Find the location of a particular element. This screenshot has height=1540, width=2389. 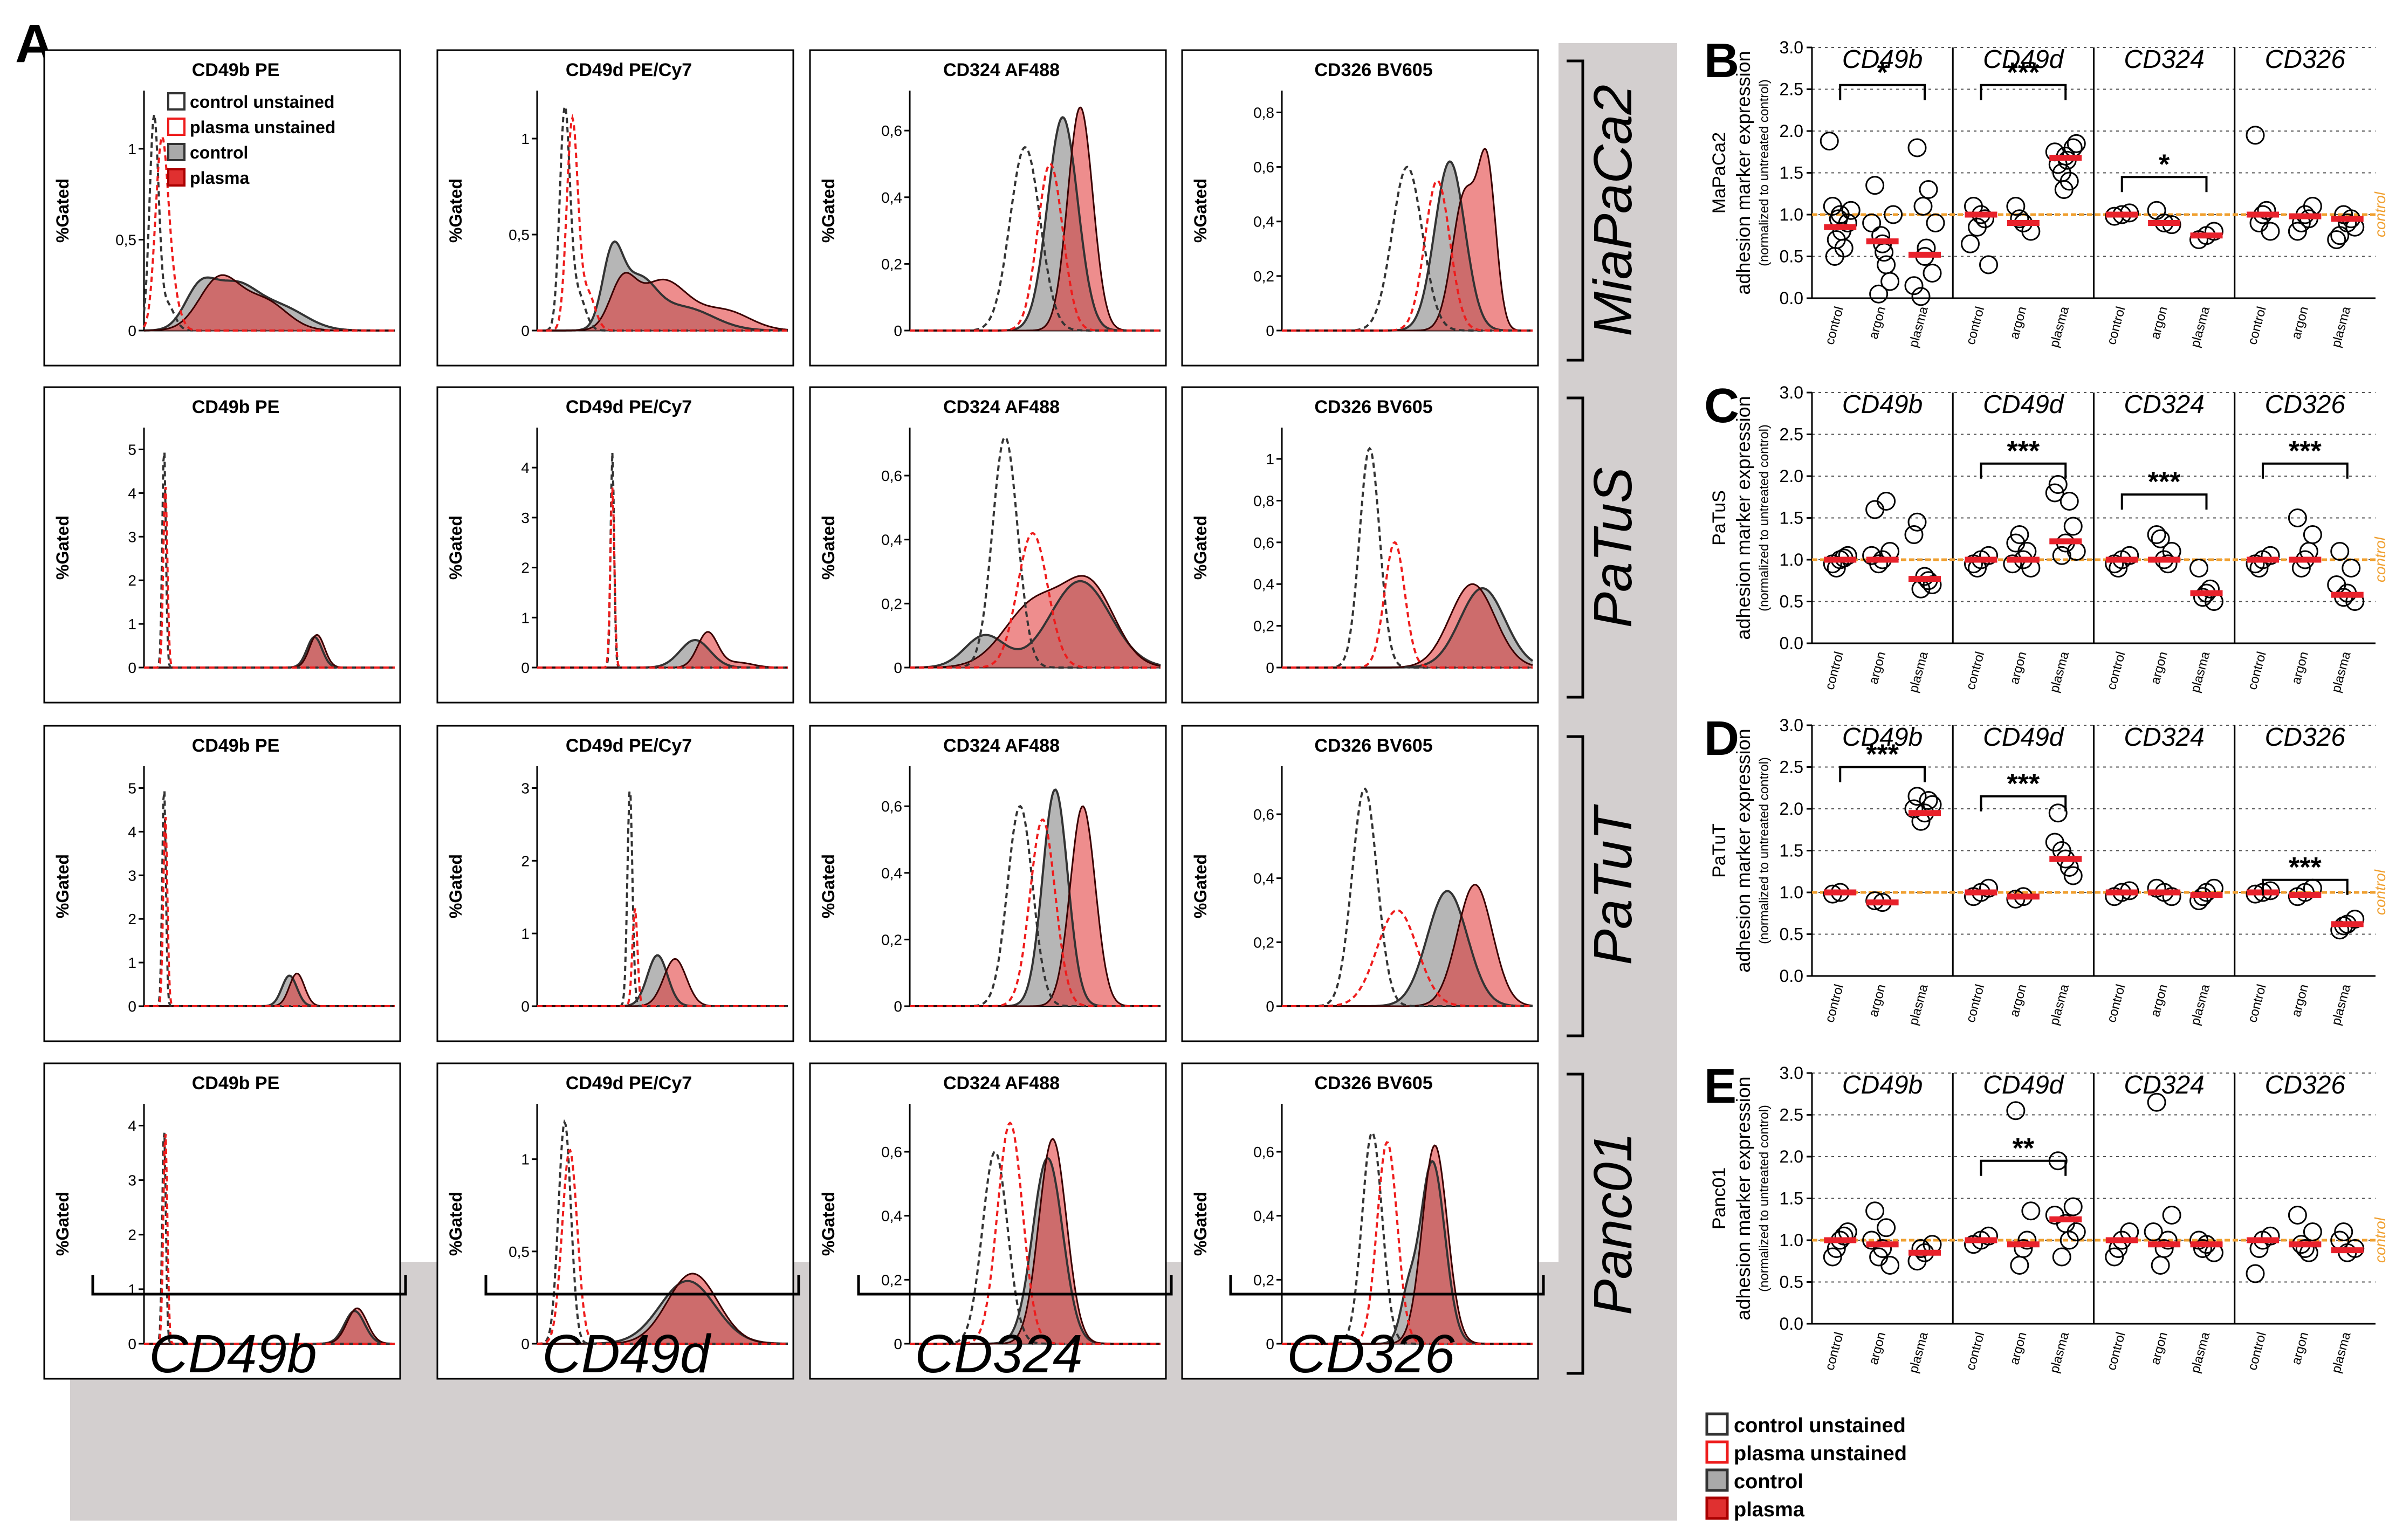

right-legend-label: control is located at coordinates (1768, 1481).